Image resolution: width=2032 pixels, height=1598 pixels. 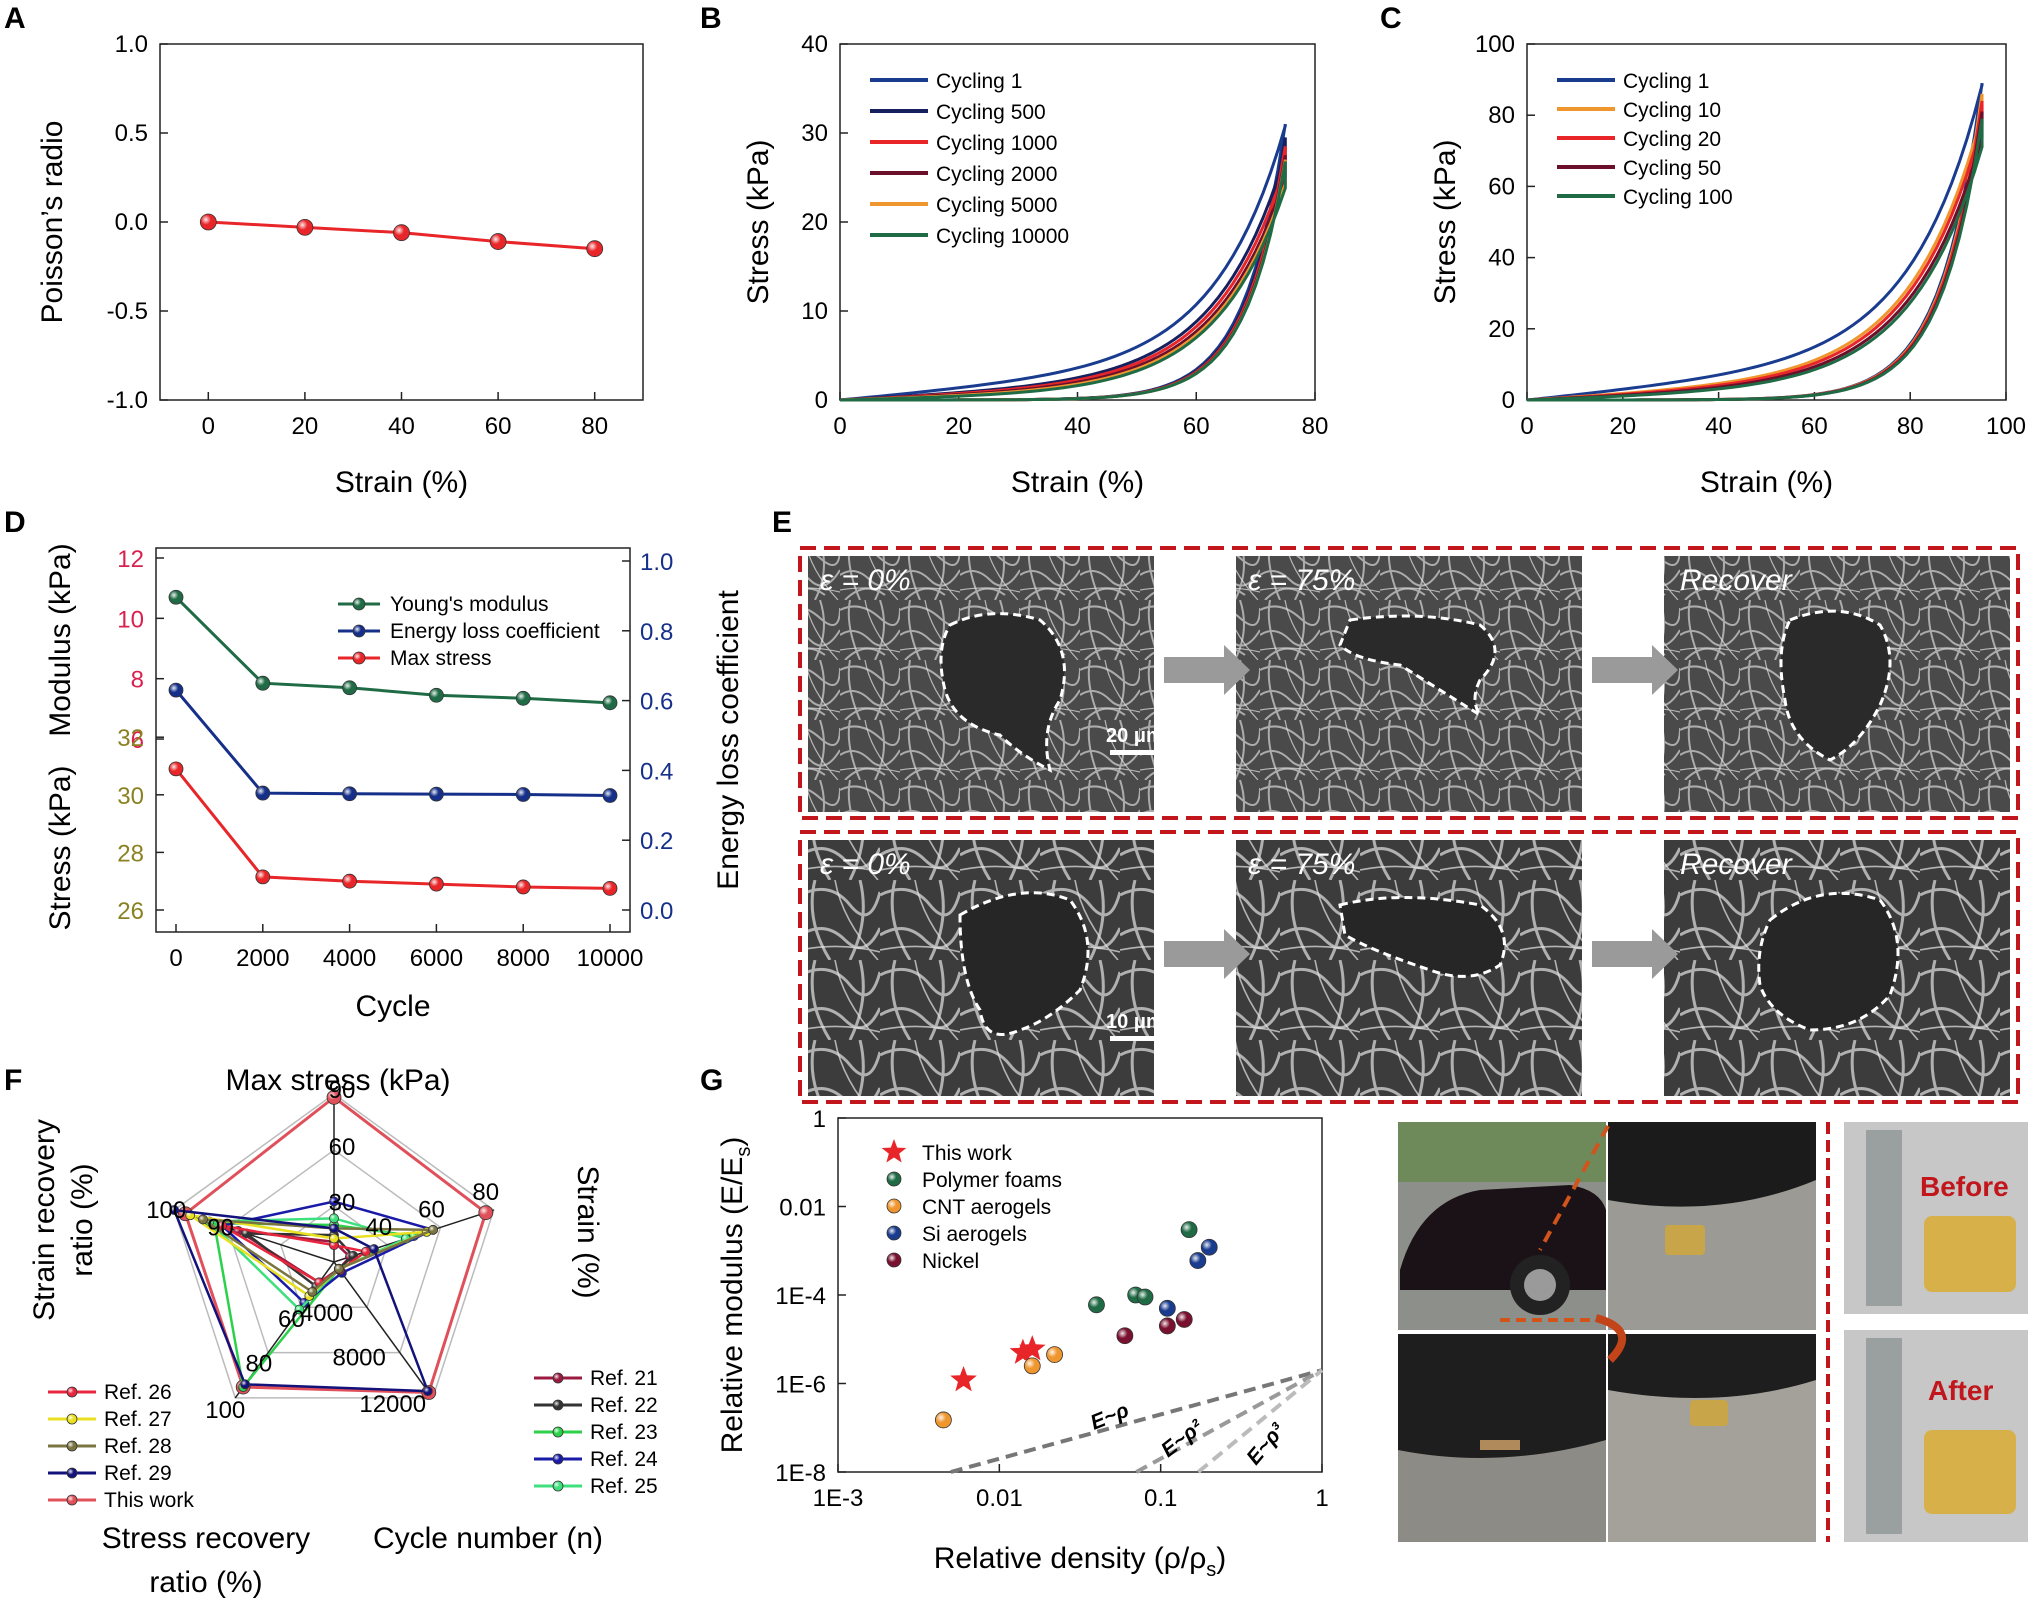 I want to click on legend-label: Cycling 50, so click(x=1672, y=168).